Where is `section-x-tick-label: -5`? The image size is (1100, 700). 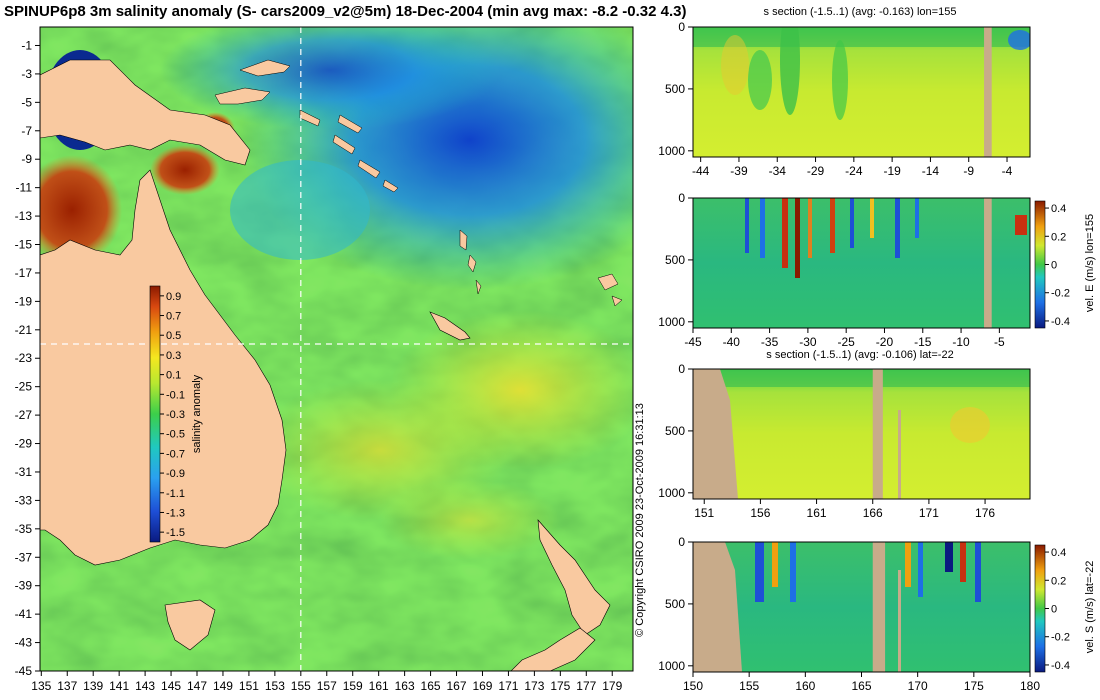 section-x-tick-label: -5 is located at coordinates (999, 342).